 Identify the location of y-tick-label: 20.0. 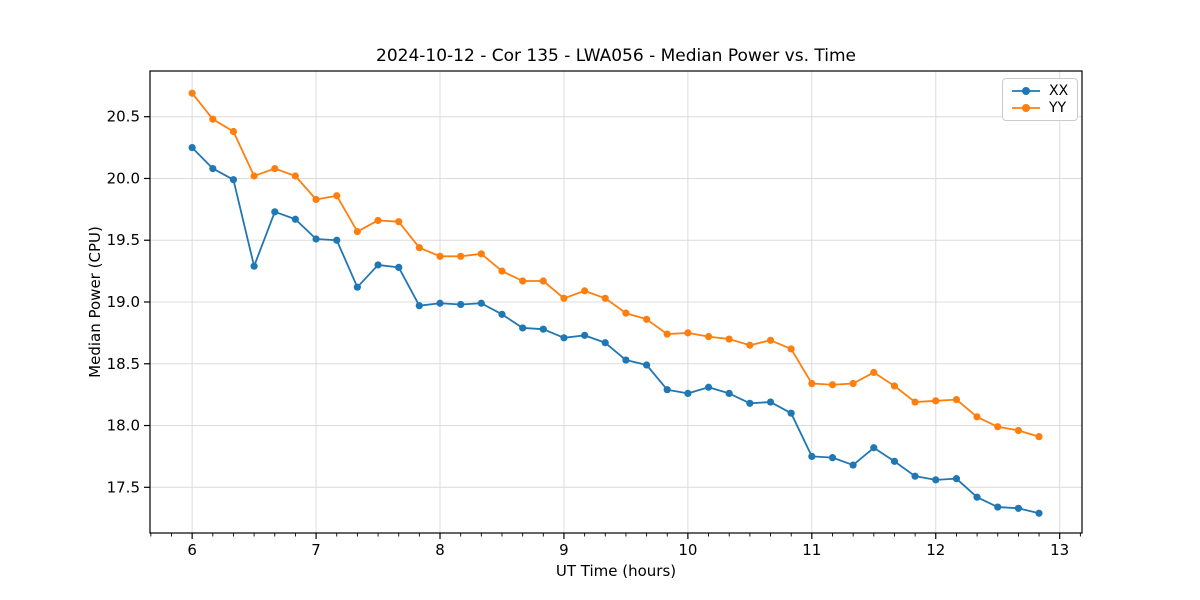
(123, 178).